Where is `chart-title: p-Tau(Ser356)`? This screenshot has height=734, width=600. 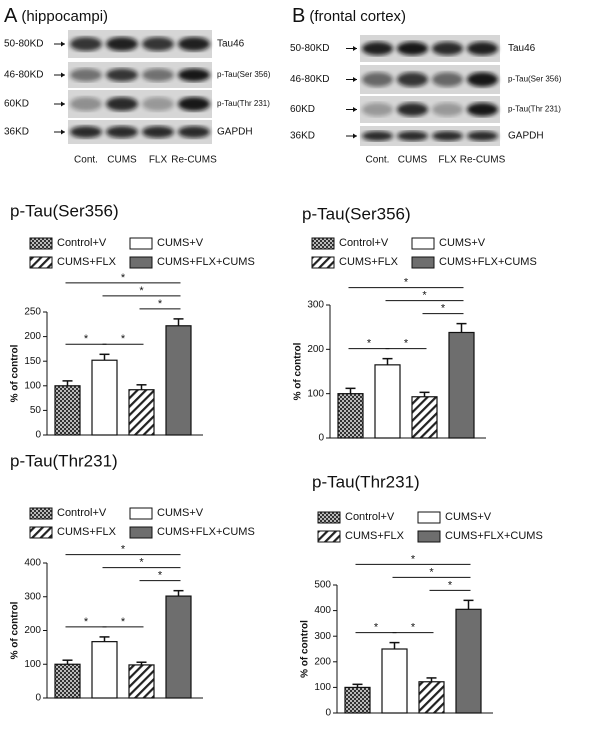 chart-title: p-Tau(Ser356) is located at coordinates (356, 213).